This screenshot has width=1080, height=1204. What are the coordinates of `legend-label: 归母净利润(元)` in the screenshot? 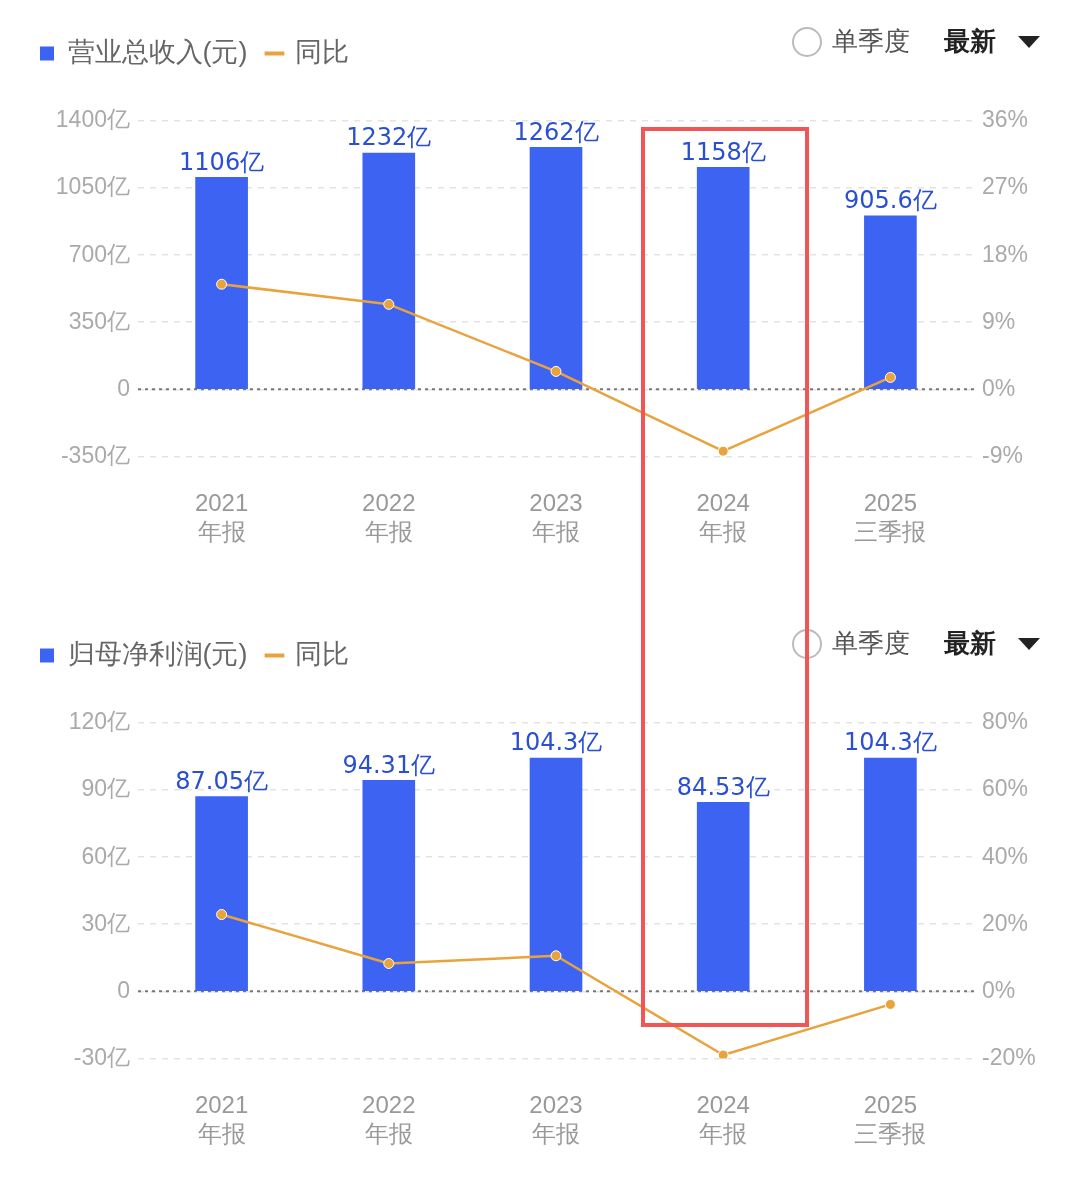 It's located at (157, 653).